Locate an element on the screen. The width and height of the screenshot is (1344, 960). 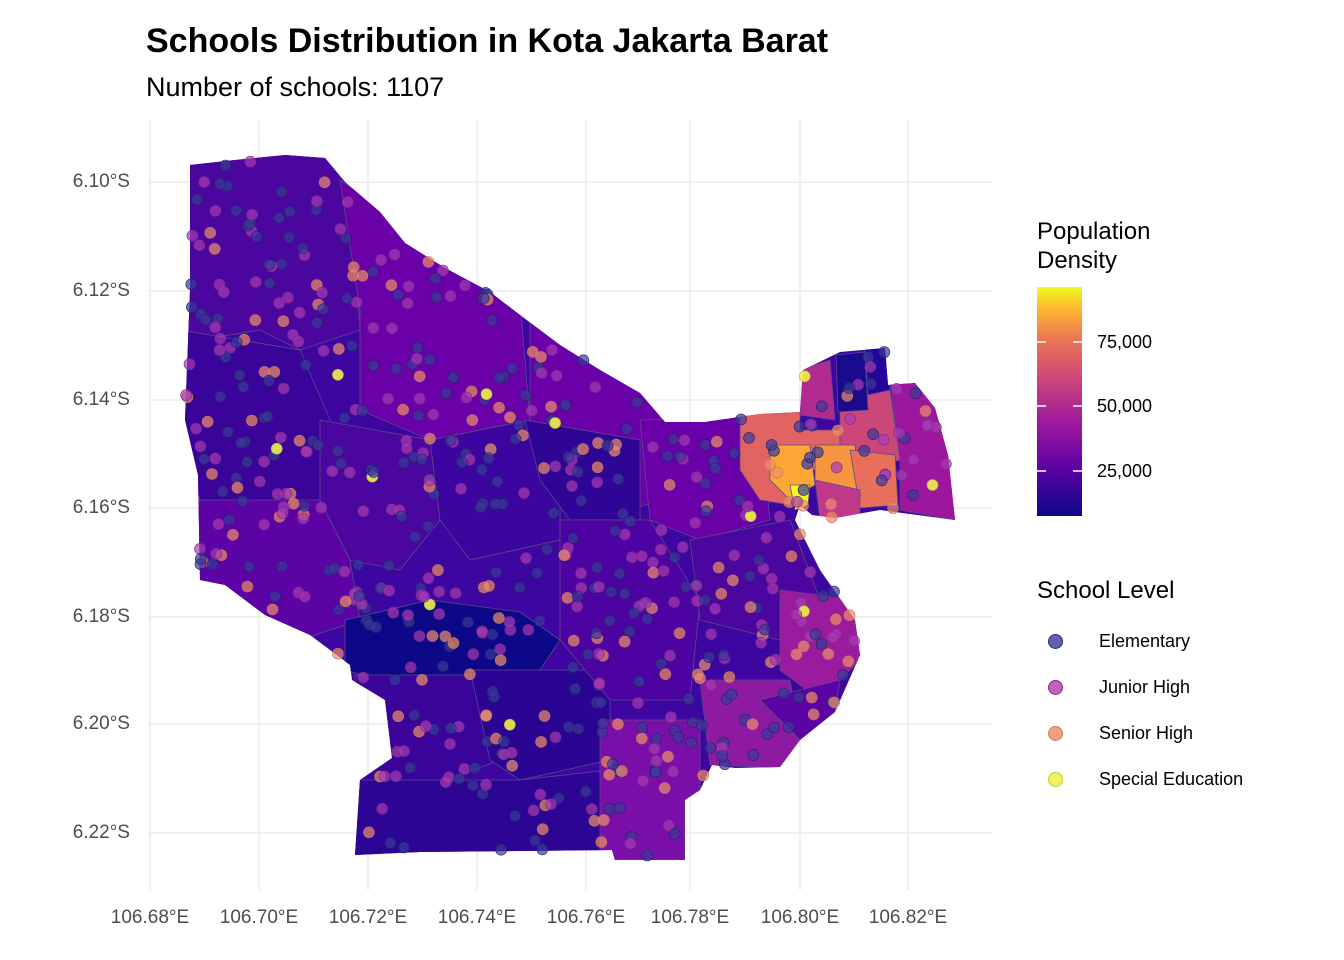
legend-label: Senior High is located at coordinates (1146, 732).